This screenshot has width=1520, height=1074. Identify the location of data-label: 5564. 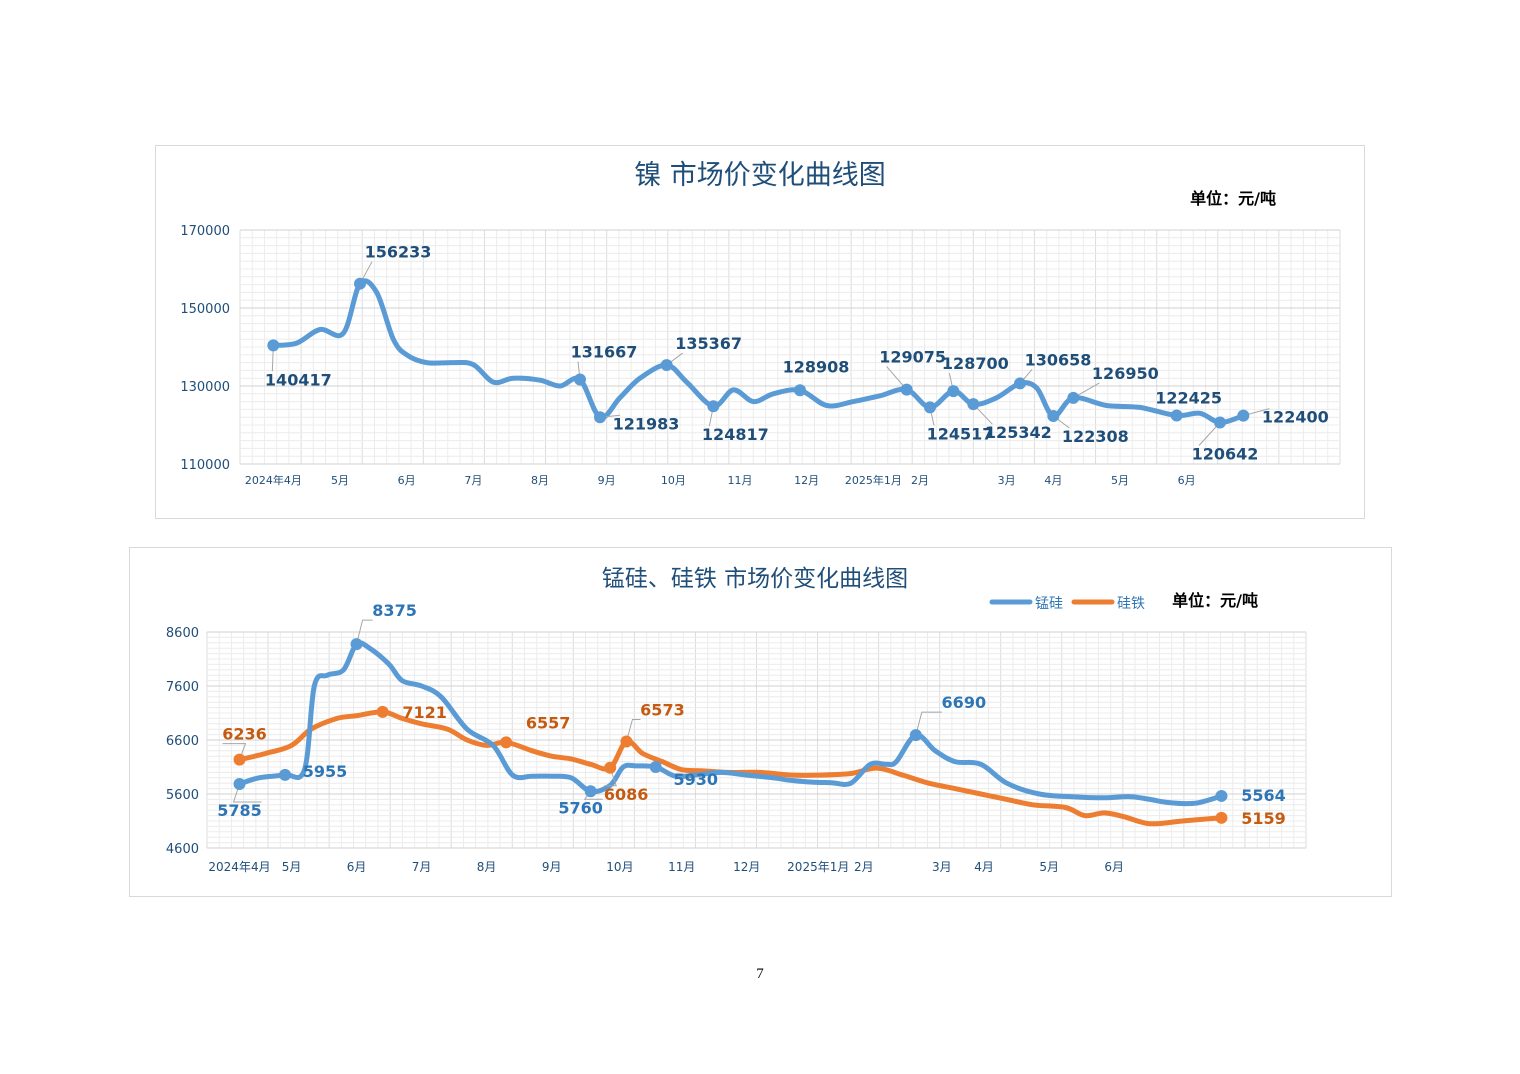
(1263, 795).